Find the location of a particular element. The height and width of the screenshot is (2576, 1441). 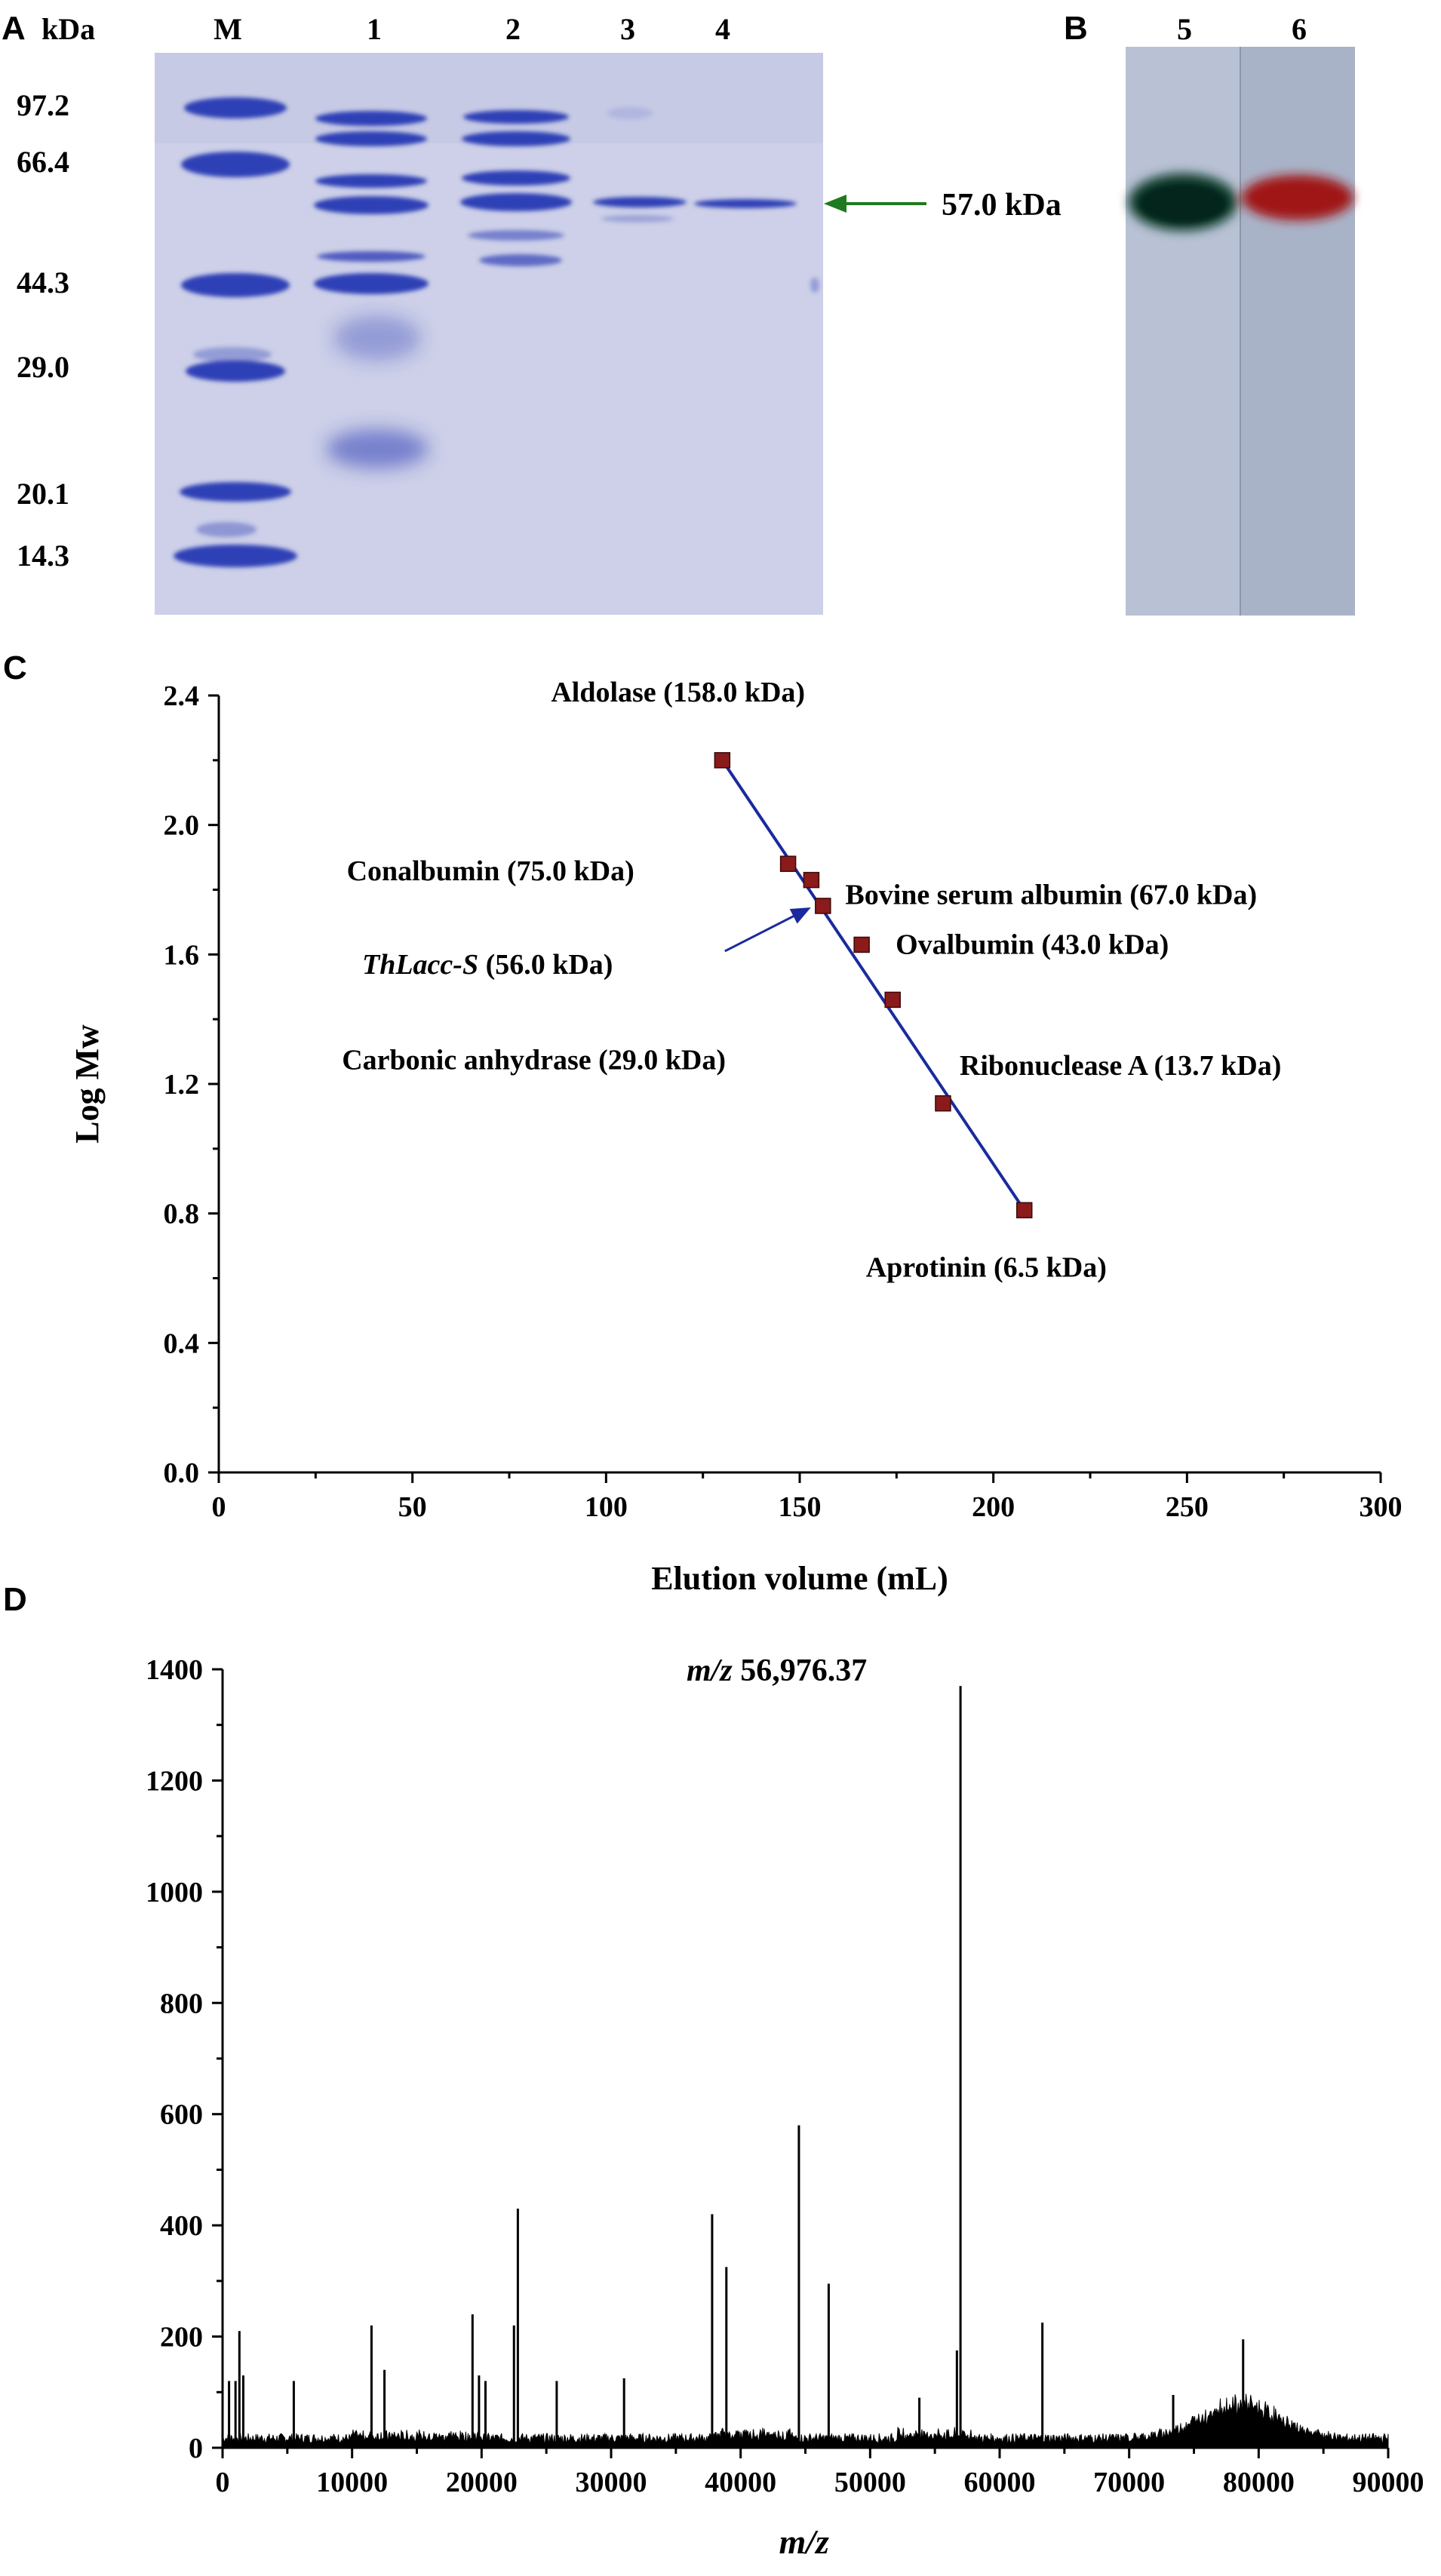

point-label: Conalbumin (75.0 kDa) is located at coordinates (490, 871).